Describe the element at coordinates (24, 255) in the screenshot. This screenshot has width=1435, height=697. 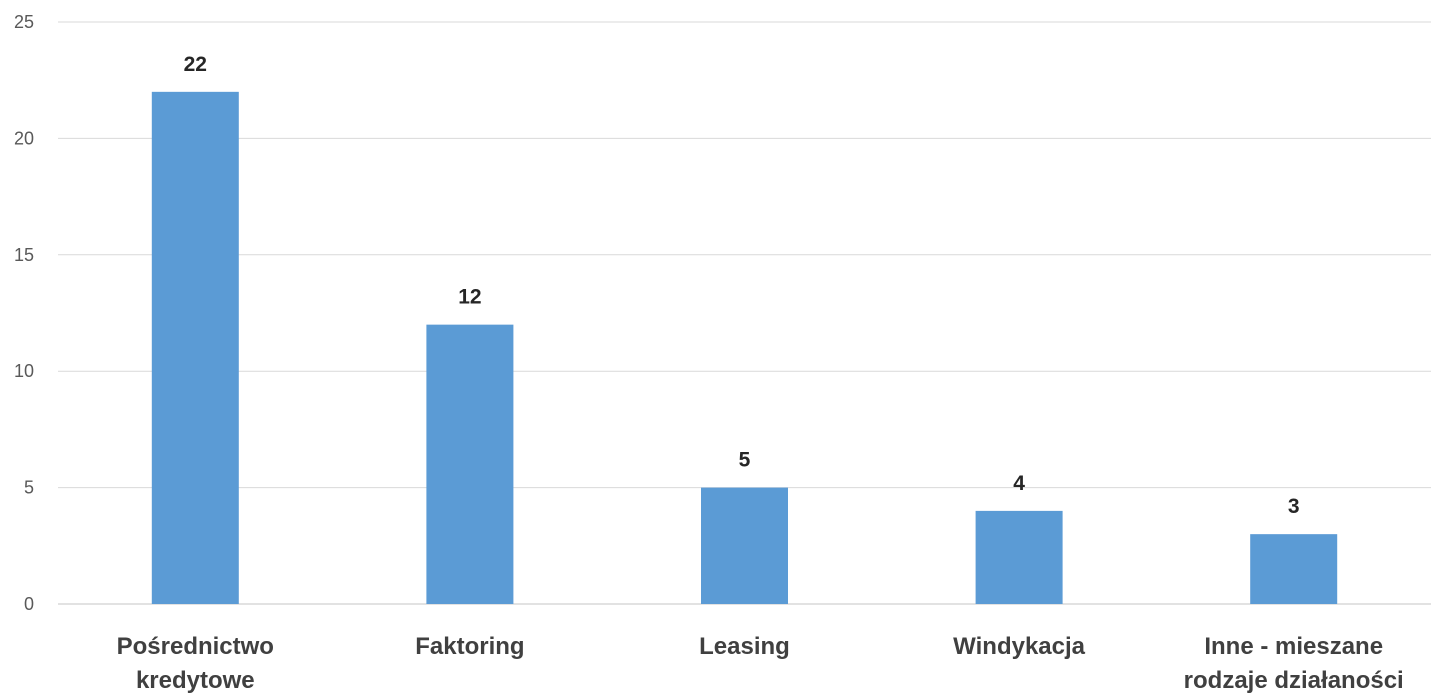
I see `y-tick-label-15: 15` at that location.